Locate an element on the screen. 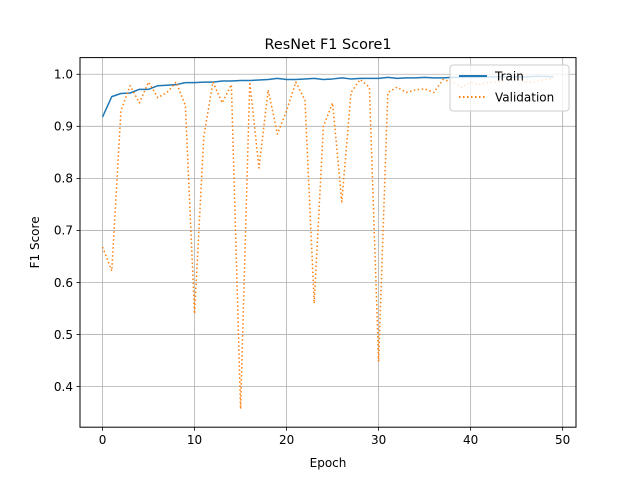 This screenshot has height=480, width=640. x-tick-label: 50 is located at coordinates (562, 440).